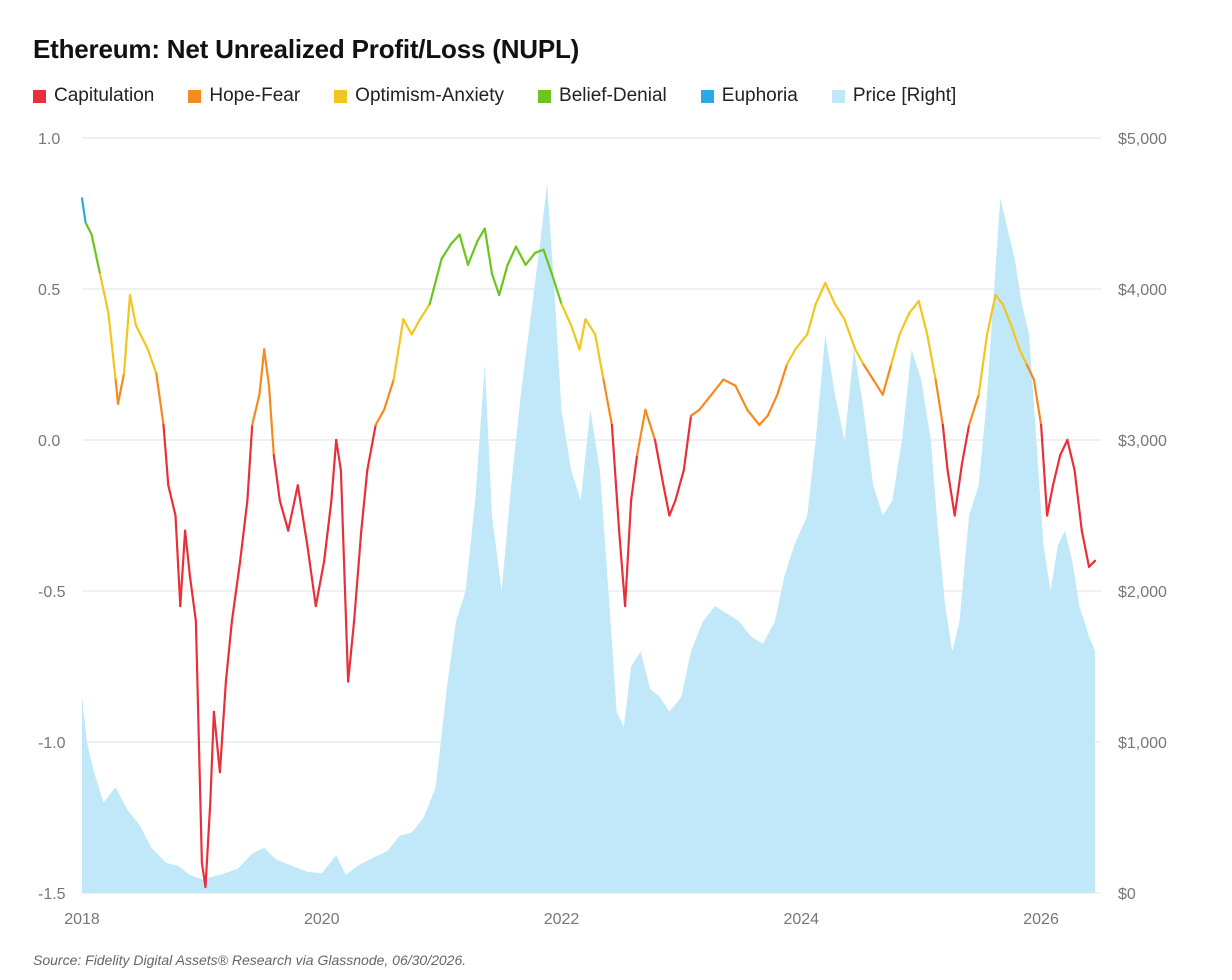 The image size is (1232, 980). I want to click on x-tick-label: 2022, so click(562, 919).